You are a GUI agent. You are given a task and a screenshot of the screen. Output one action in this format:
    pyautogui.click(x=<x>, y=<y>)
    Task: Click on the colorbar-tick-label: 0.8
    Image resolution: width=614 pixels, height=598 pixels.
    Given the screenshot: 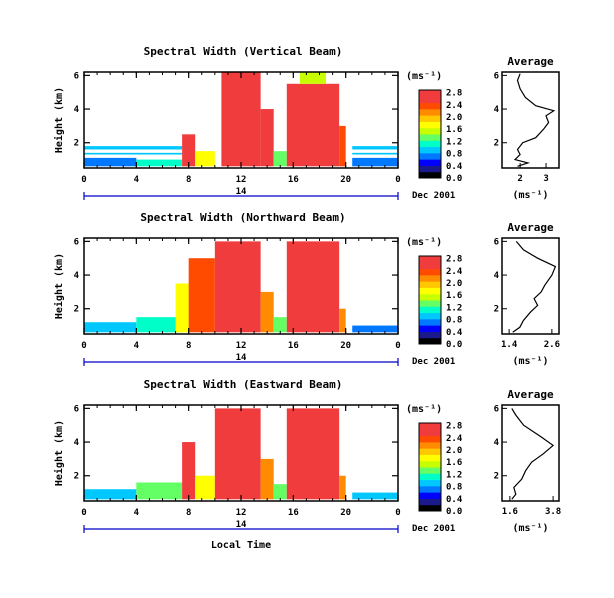 What is the action you would take?
    pyautogui.click(x=454, y=155)
    